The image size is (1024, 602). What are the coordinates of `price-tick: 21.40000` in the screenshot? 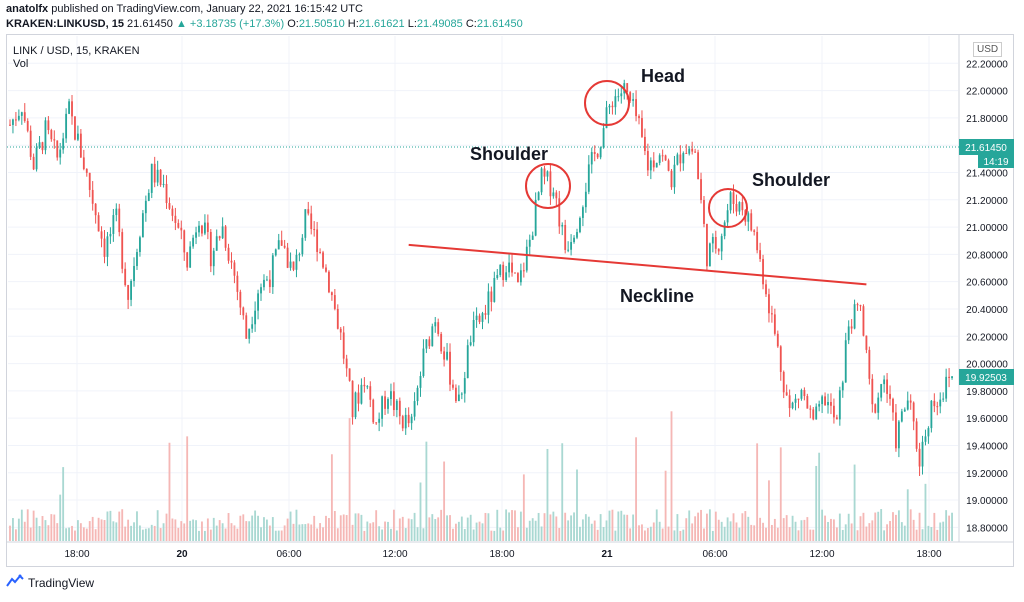 It's located at (987, 173).